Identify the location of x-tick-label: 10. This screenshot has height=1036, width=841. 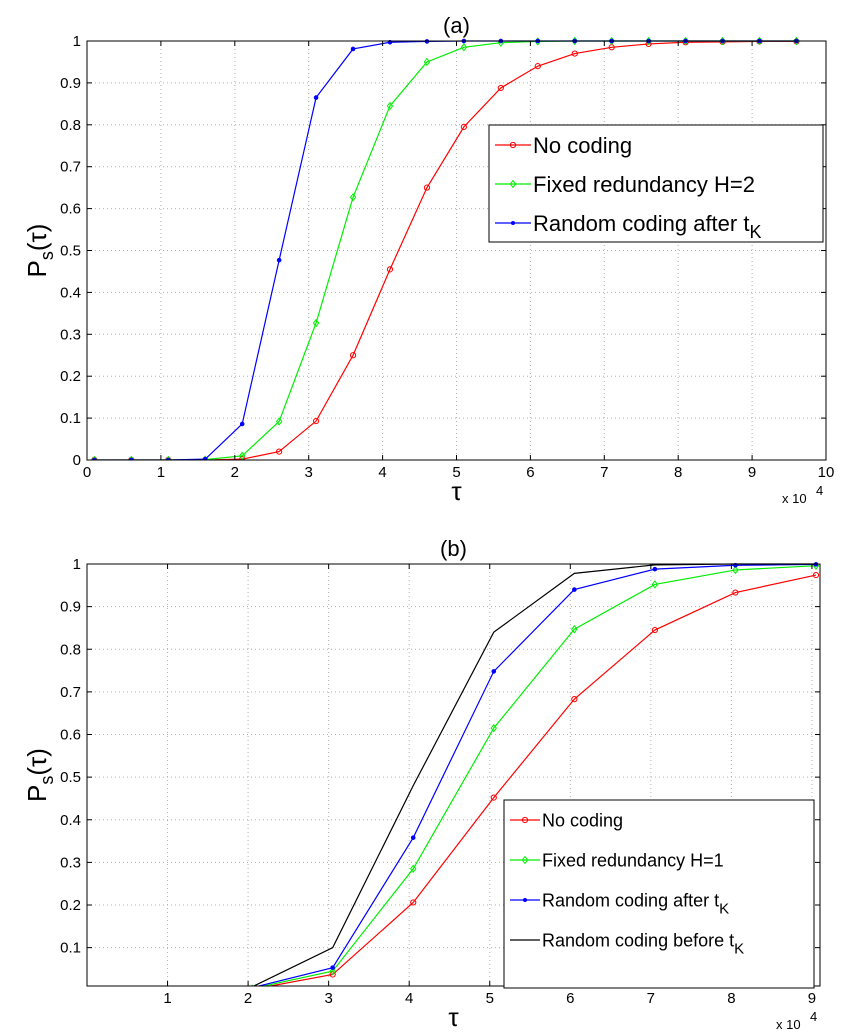
(826, 472).